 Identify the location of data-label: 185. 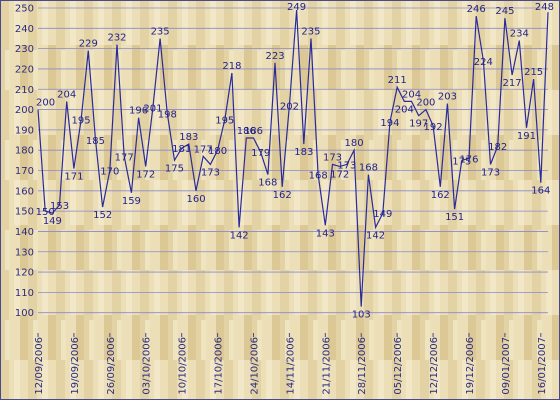
(95, 141).